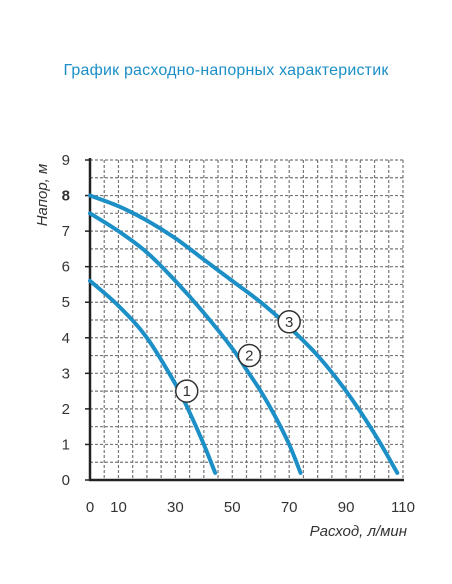 The image size is (452, 584). Describe the element at coordinates (66, 231) in the screenshot. I see `y-tick-label: 7` at that location.